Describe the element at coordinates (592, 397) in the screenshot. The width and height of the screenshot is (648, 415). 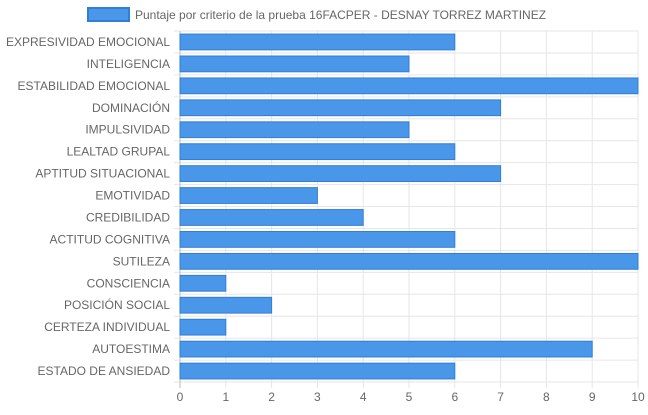
I see `x-tick-label: 9` at that location.